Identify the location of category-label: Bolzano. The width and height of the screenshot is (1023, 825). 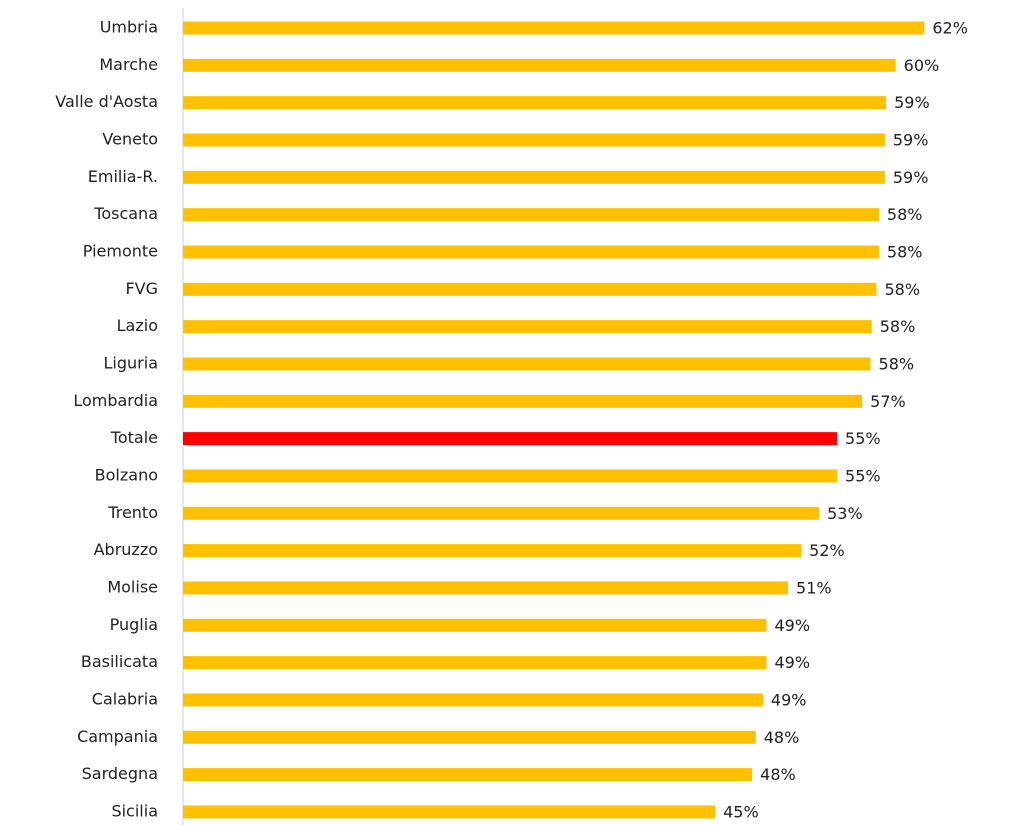
(126, 474).